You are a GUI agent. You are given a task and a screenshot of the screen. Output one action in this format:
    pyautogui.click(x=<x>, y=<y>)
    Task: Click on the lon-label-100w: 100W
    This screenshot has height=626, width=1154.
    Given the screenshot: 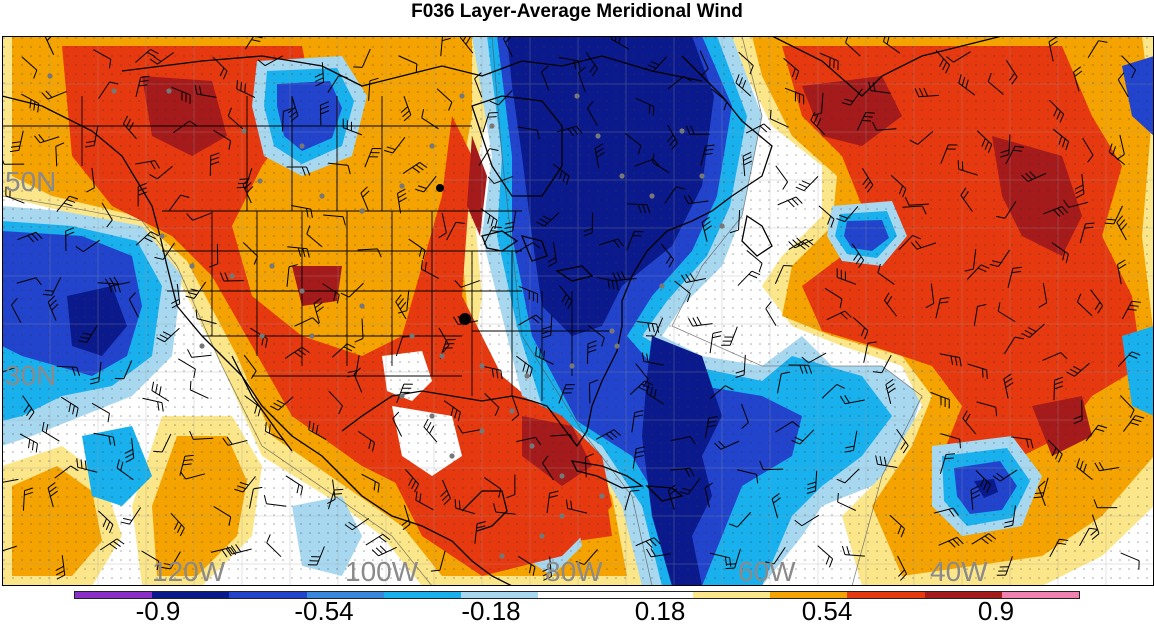 What is the action you would take?
    pyautogui.click(x=381, y=572)
    